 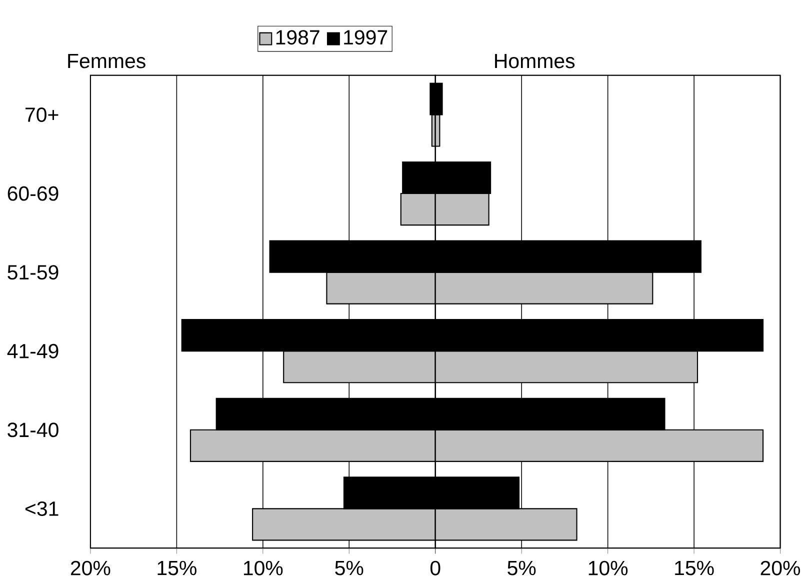 What do you see at coordinates (33, 430) in the screenshot?
I see `y-tick-label: 31-40` at bounding box center [33, 430].